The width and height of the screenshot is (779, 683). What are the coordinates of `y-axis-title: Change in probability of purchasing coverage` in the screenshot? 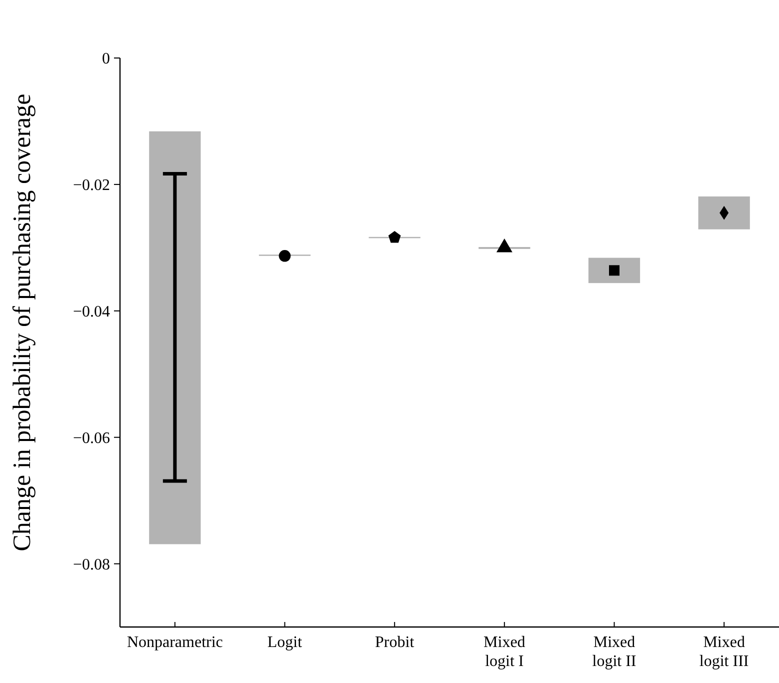 It's located at (22, 323).